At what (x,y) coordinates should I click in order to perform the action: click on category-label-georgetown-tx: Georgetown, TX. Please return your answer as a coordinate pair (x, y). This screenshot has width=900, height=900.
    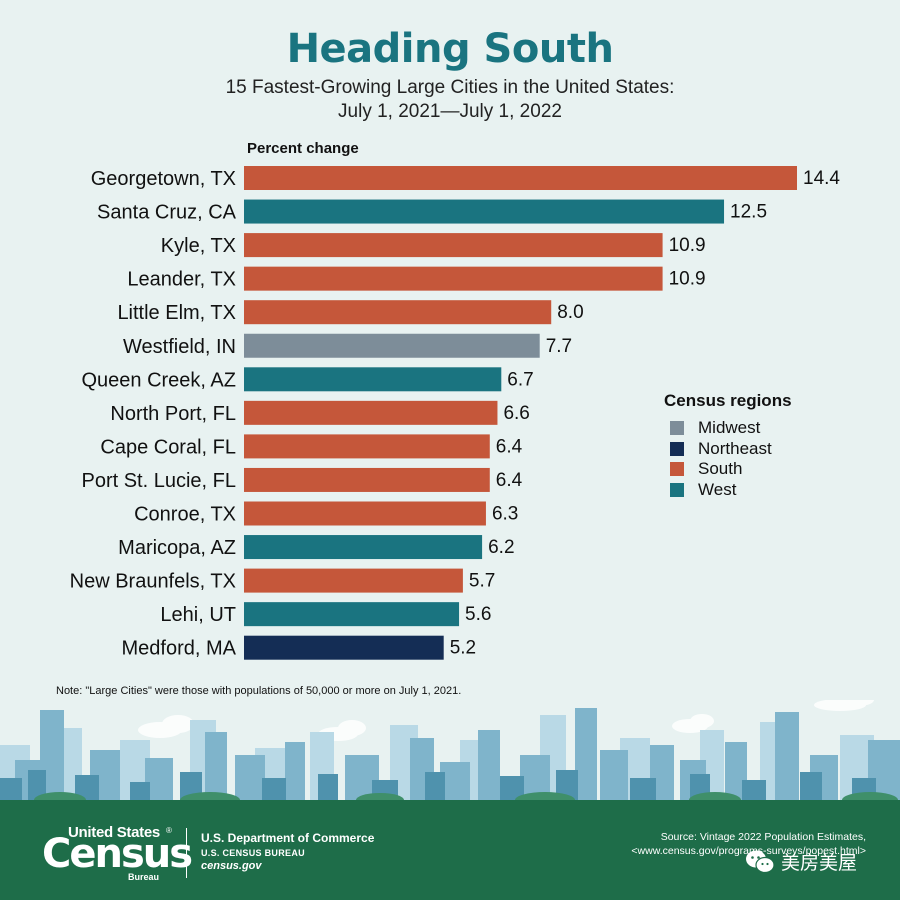
    Looking at the image, I should click on (163, 179).